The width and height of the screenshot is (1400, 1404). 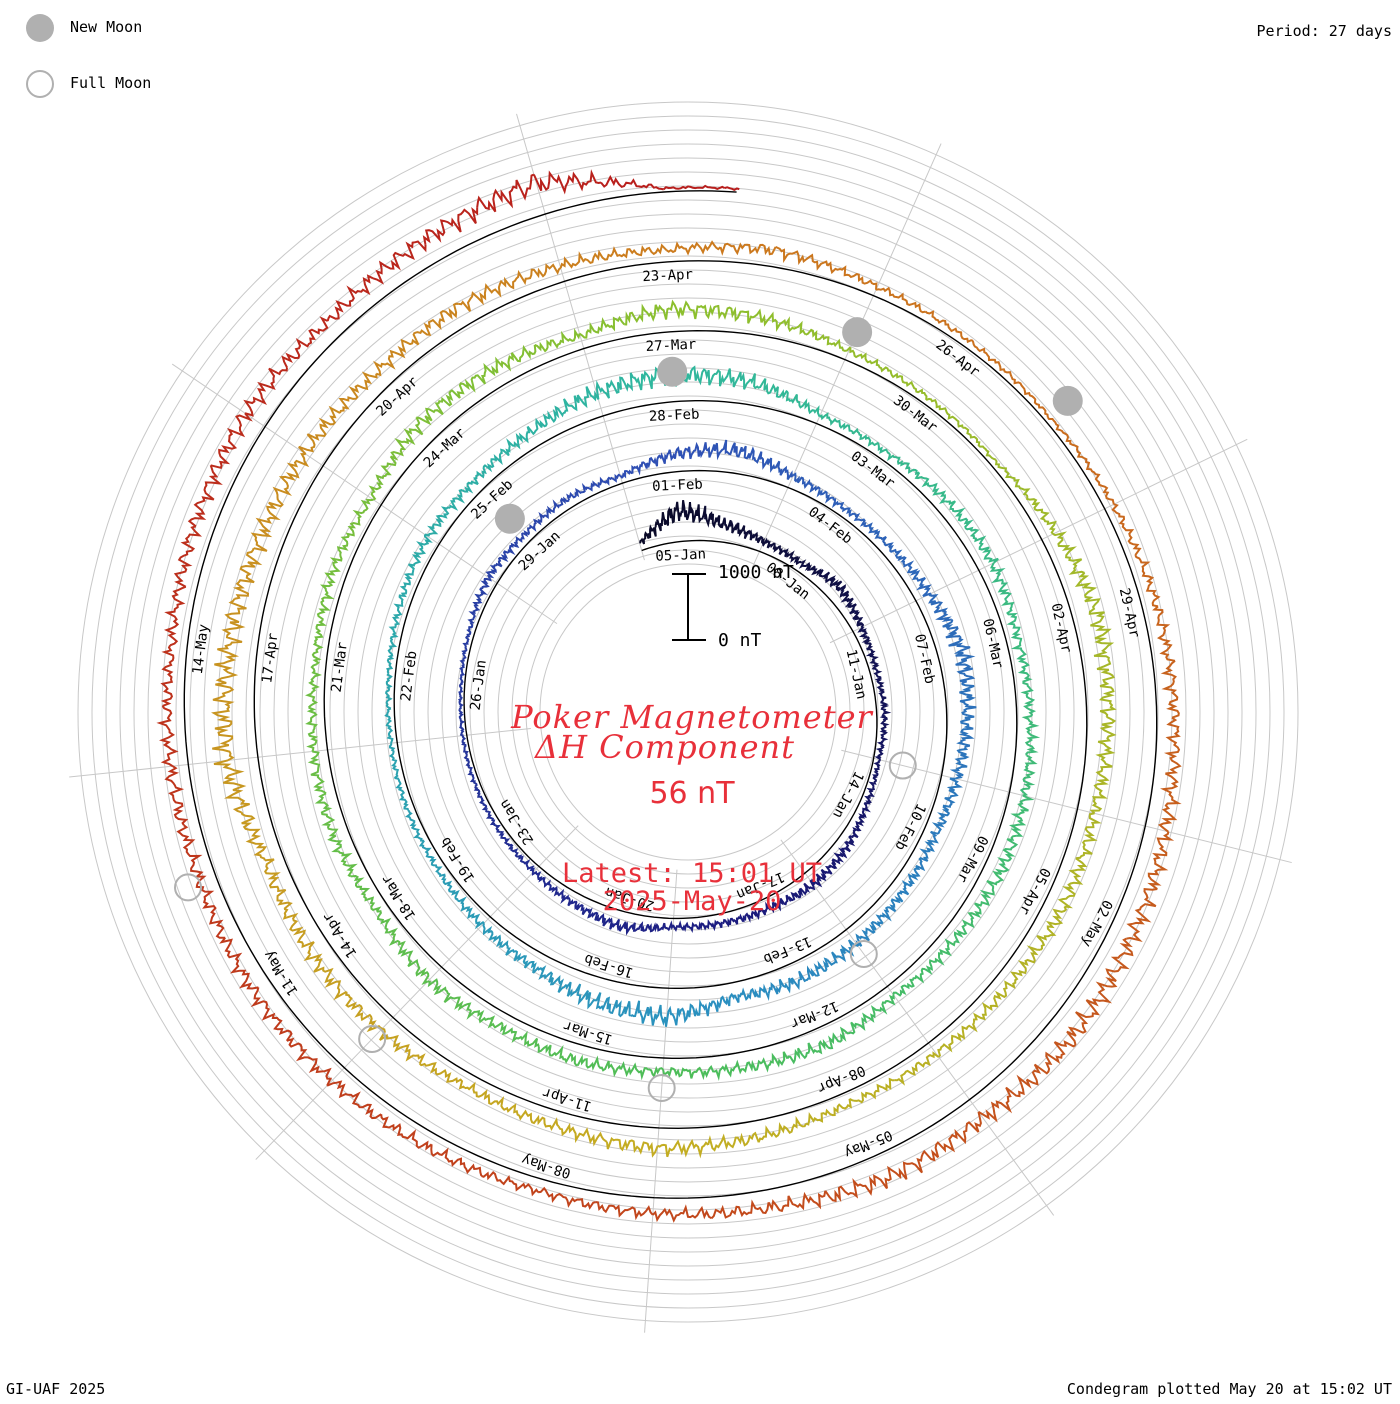 I want to click on date-tick-label: 14-May, so click(x=201, y=649).